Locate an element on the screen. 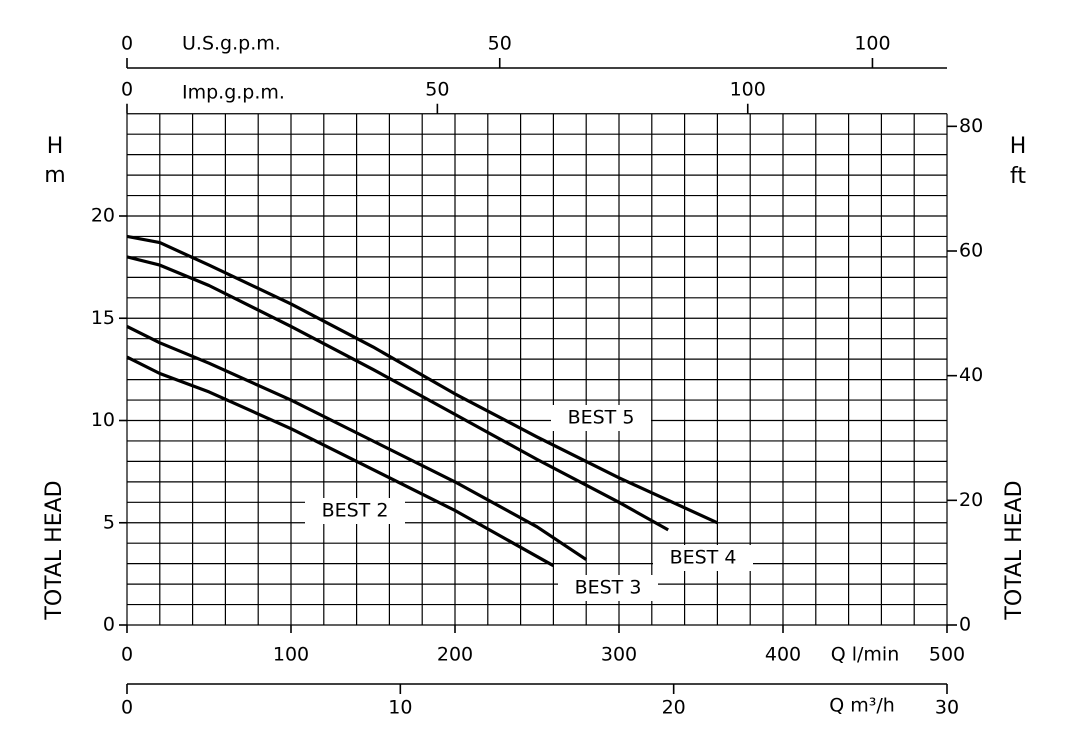  curve-label: BEST 5 is located at coordinates (601, 418).